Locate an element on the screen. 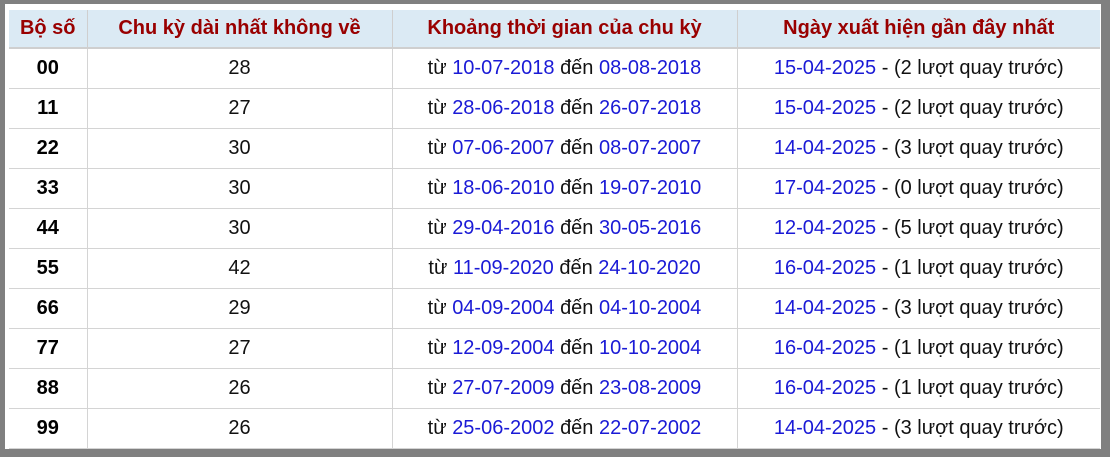 The height and width of the screenshot is (457, 1110). start-date-link: 10-07-2018 is located at coordinates (503, 68).